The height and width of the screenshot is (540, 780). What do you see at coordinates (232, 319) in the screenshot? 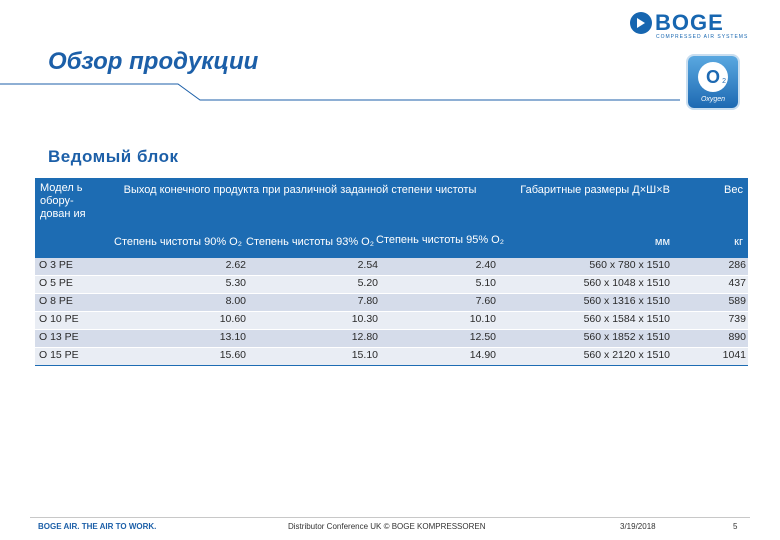
I see `cell-purity-90: 10.60` at bounding box center [232, 319].